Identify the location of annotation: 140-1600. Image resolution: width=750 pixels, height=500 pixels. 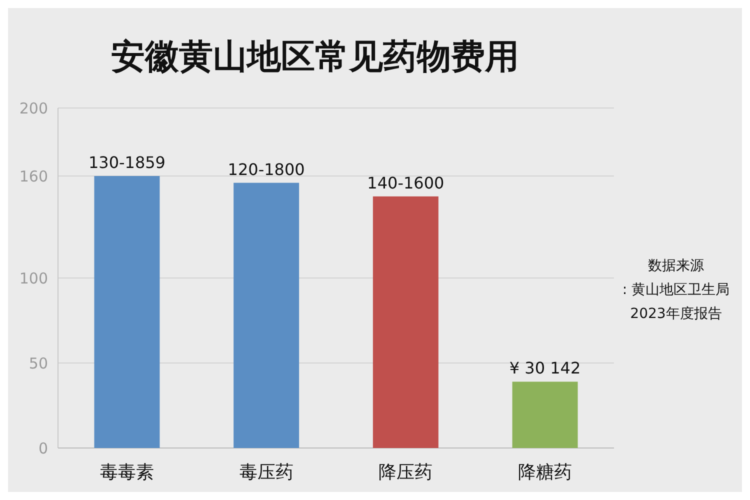
(405, 182).